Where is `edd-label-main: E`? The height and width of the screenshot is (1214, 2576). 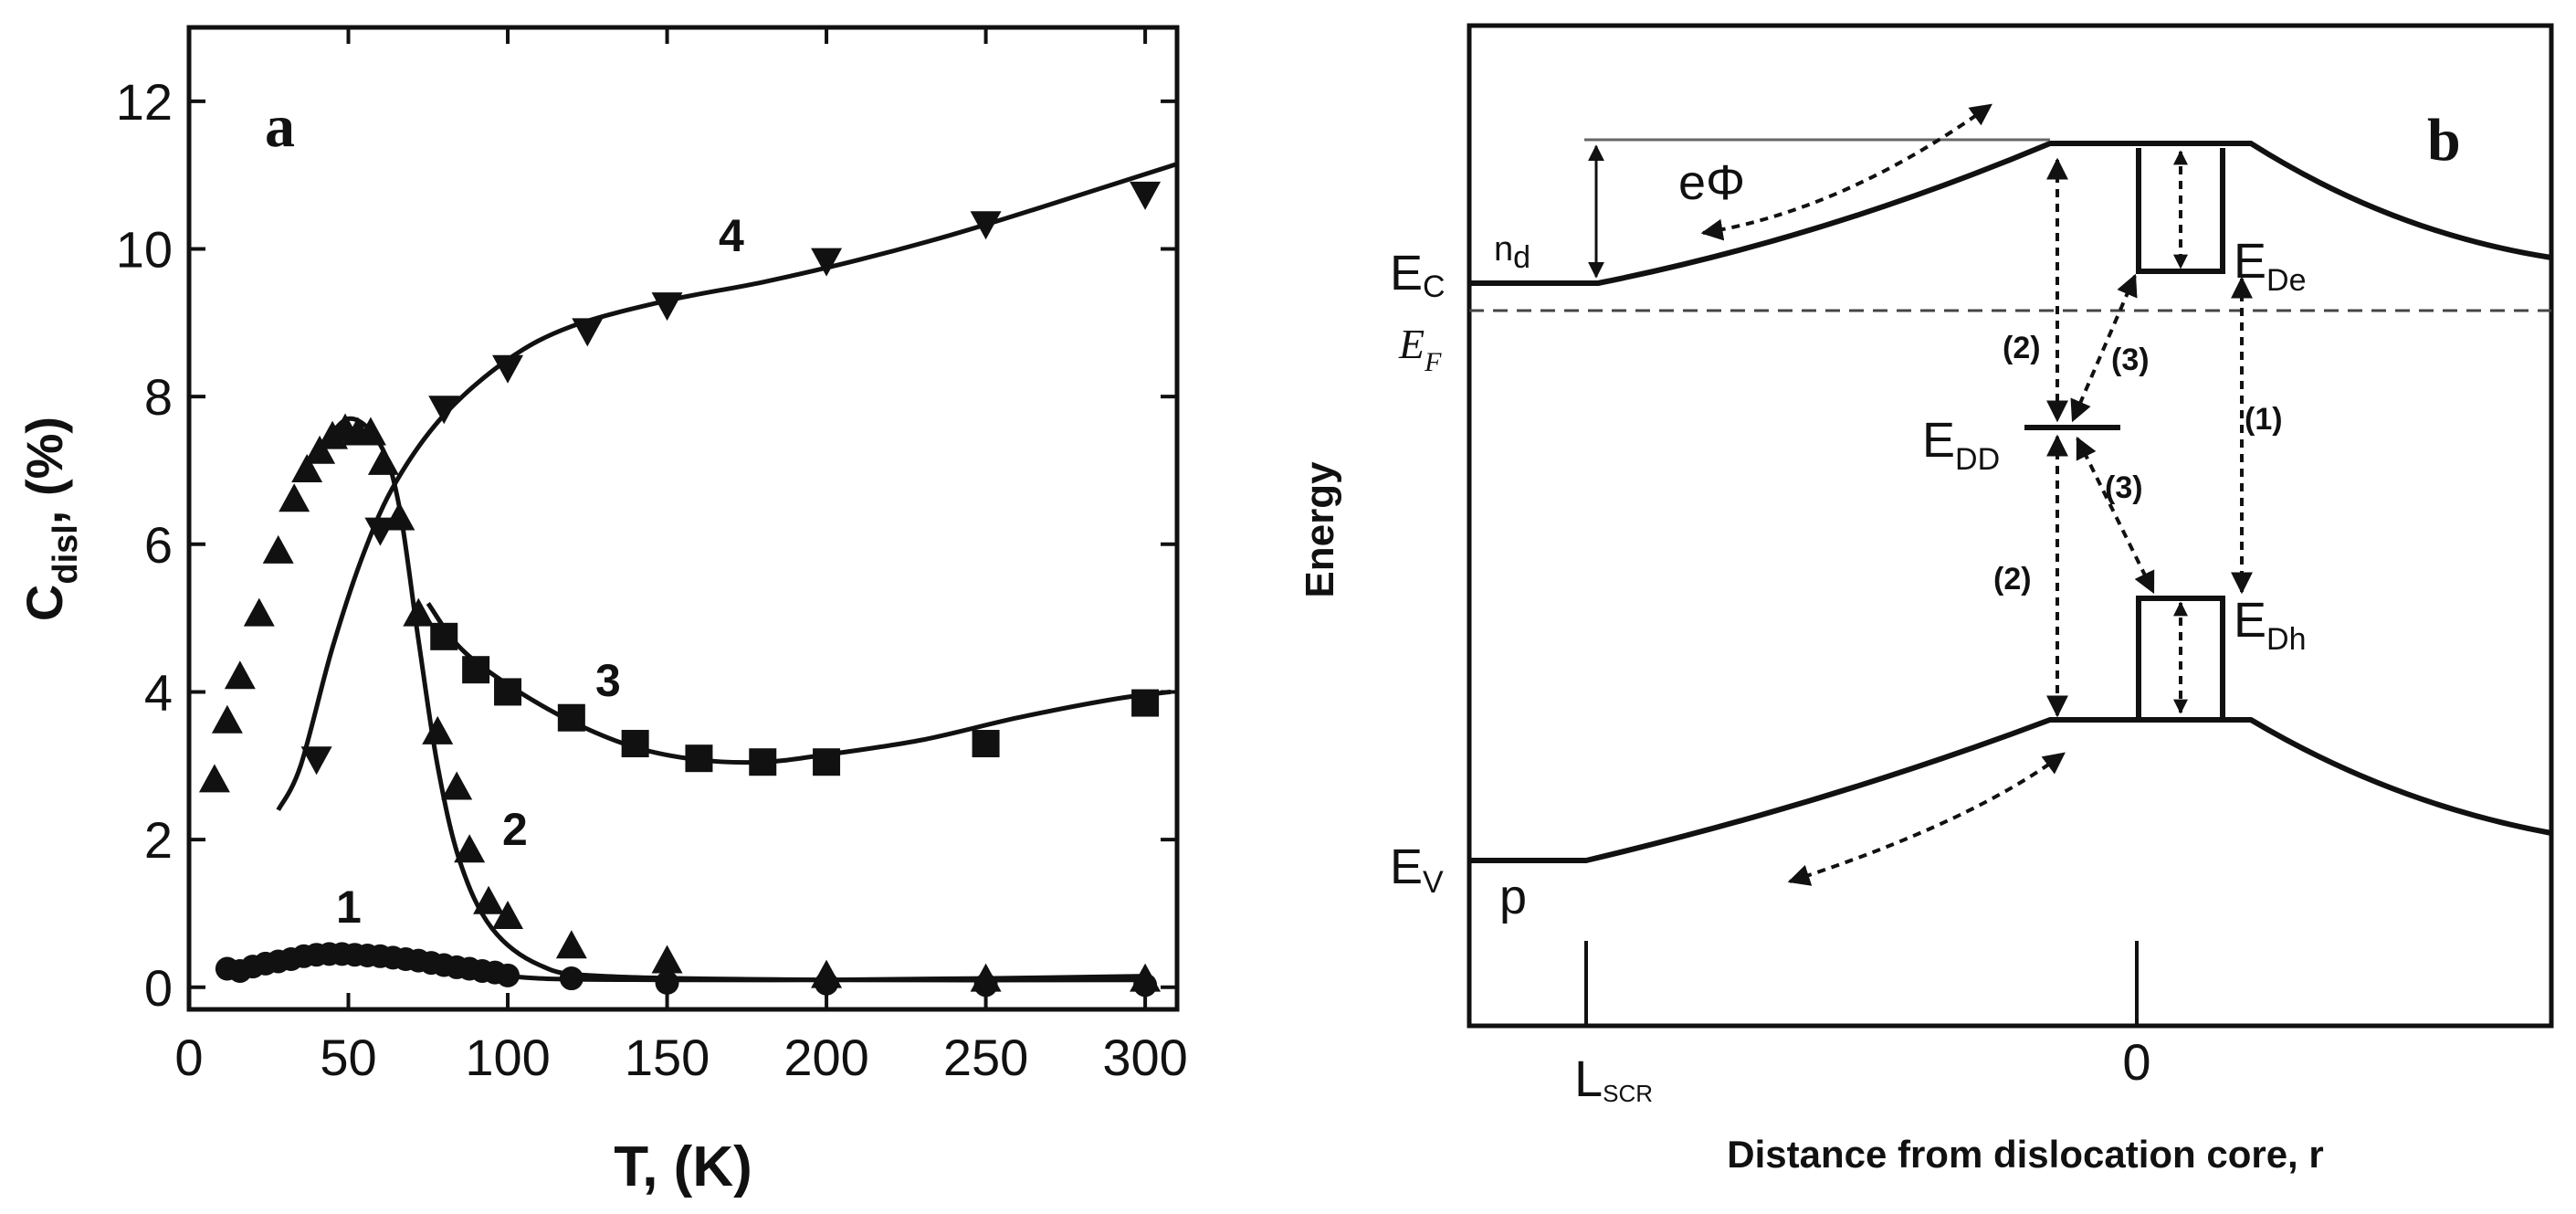 edd-label-main: E is located at coordinates (1938, 440).